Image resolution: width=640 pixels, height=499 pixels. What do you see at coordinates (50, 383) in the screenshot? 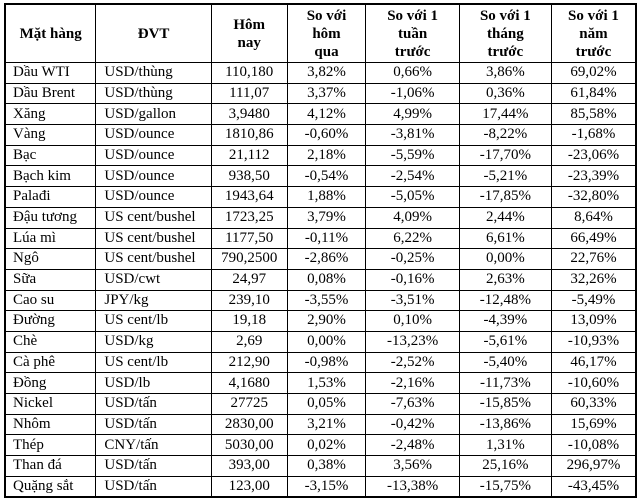
I see `commodity-name: Đồng` at bounding box center [50, 383].